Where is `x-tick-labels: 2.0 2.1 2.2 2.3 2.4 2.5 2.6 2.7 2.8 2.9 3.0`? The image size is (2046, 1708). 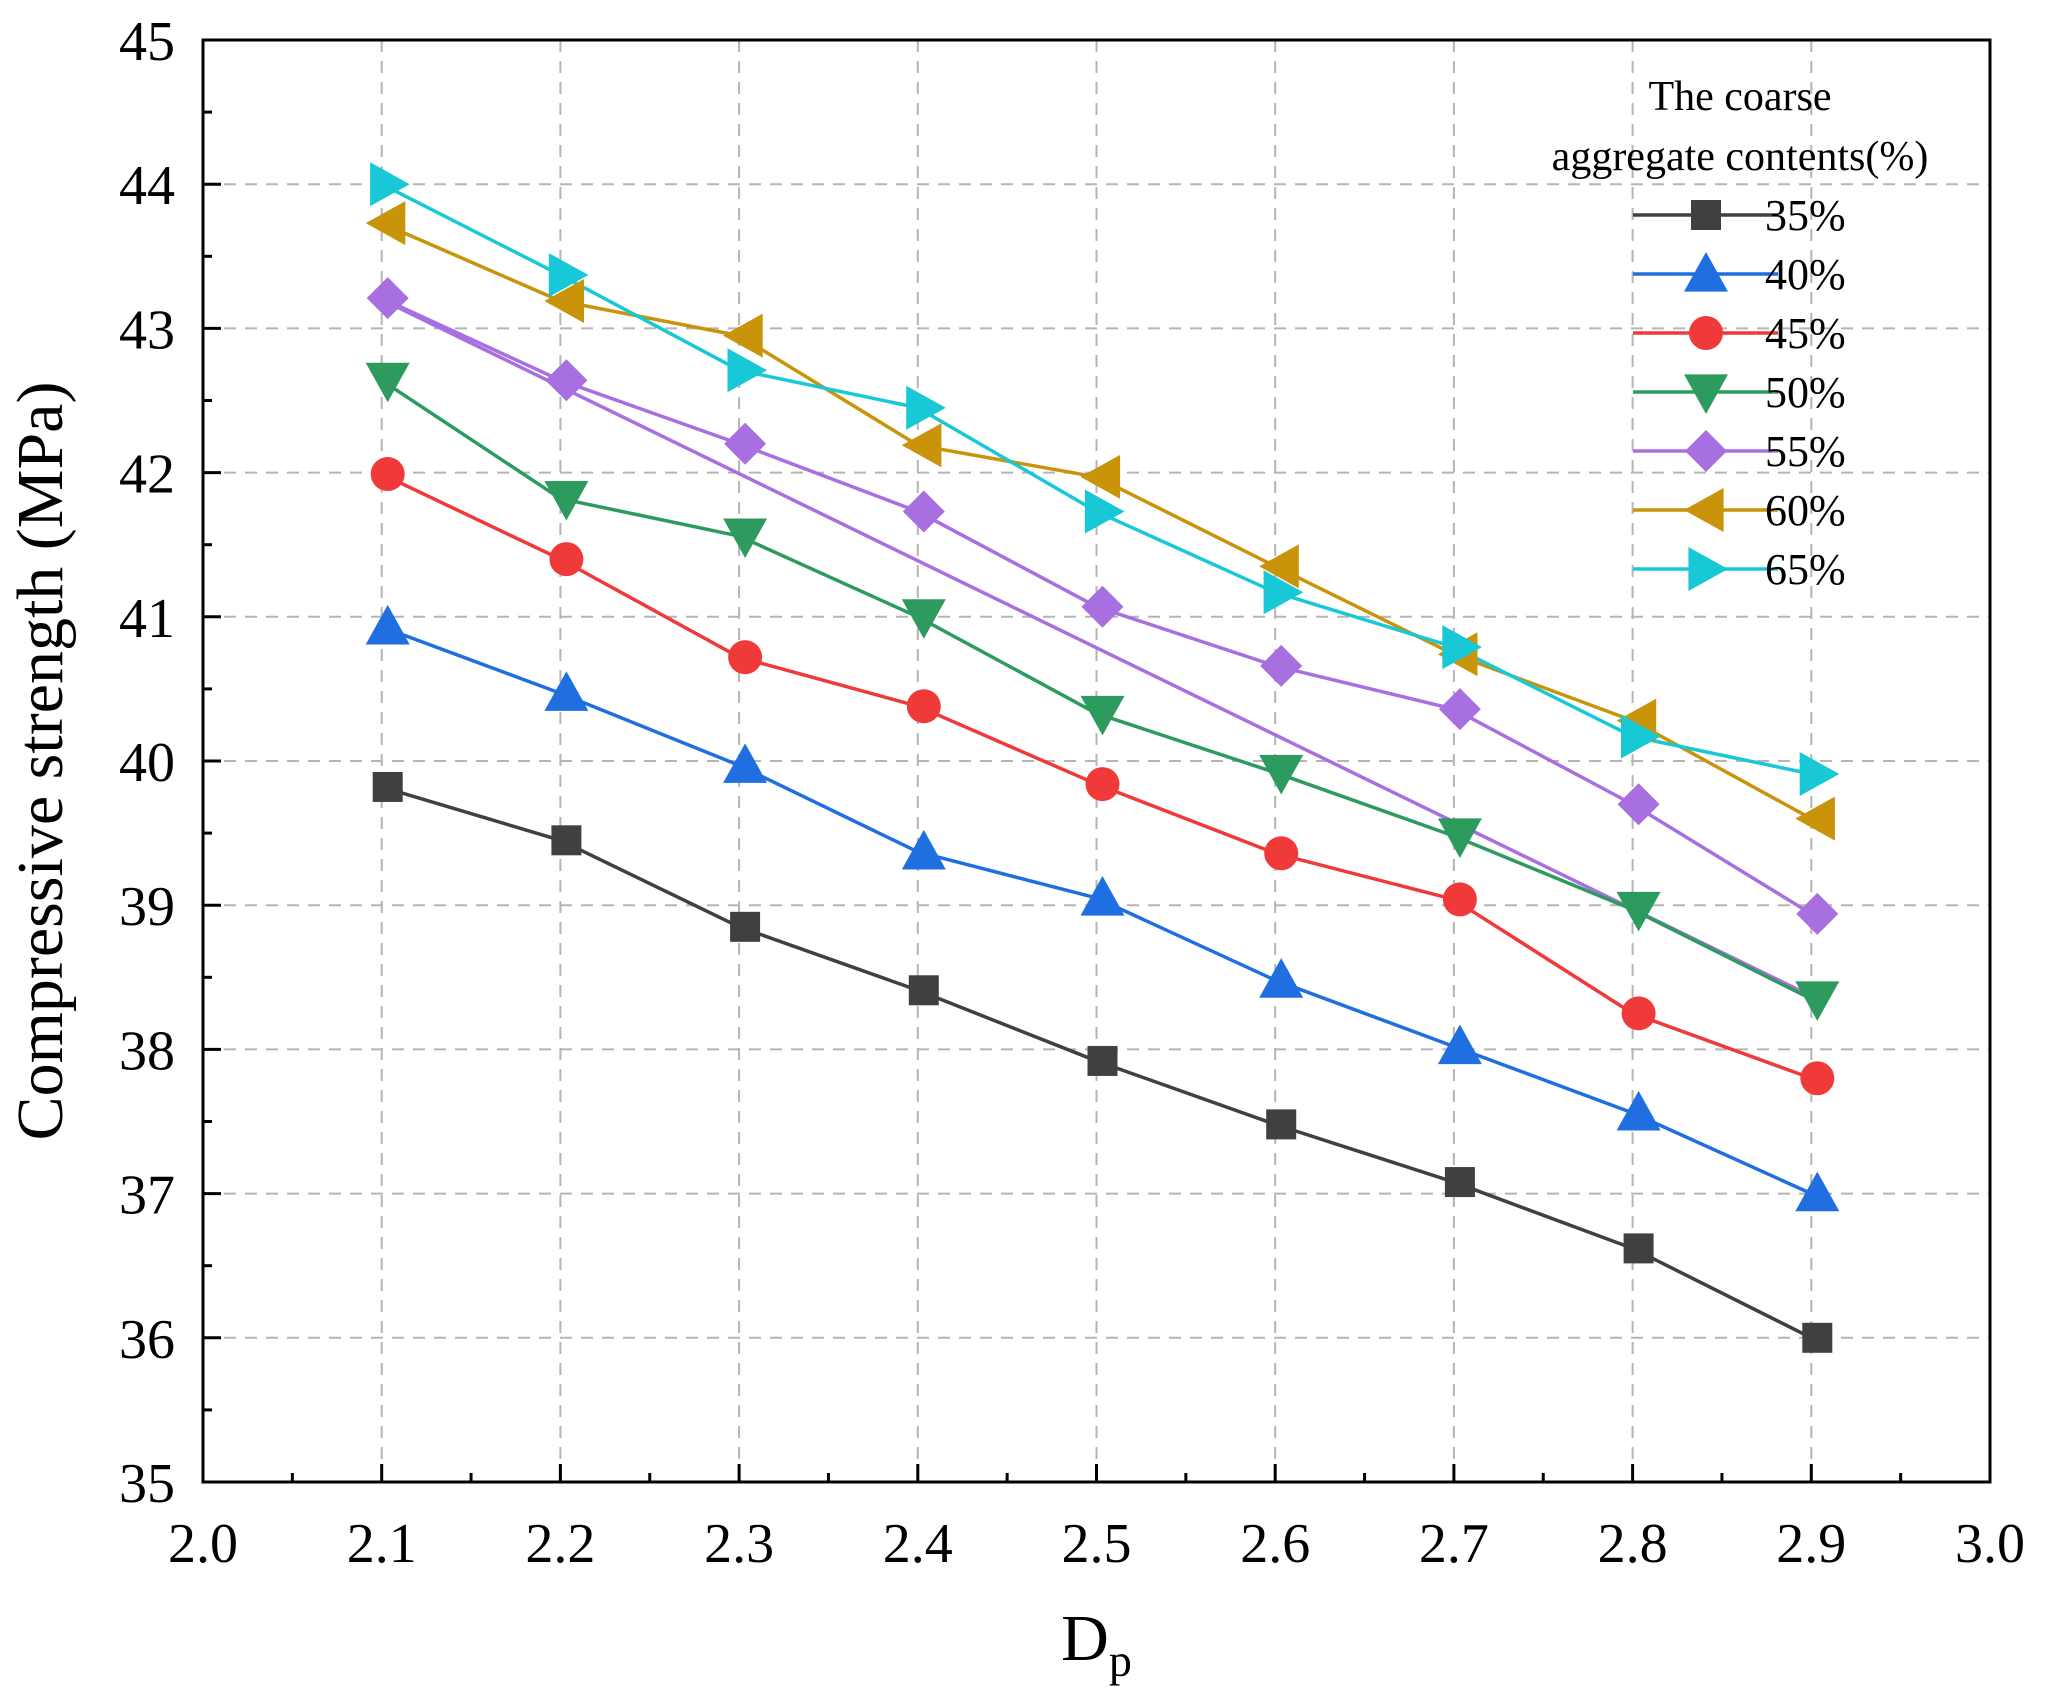
x-tick-labels: 2.0 2.1 2.2 2.3 2.4 2.5 2.6 2.7 2.8 2.9 3.0 is located at coordinates (1096, 1544).